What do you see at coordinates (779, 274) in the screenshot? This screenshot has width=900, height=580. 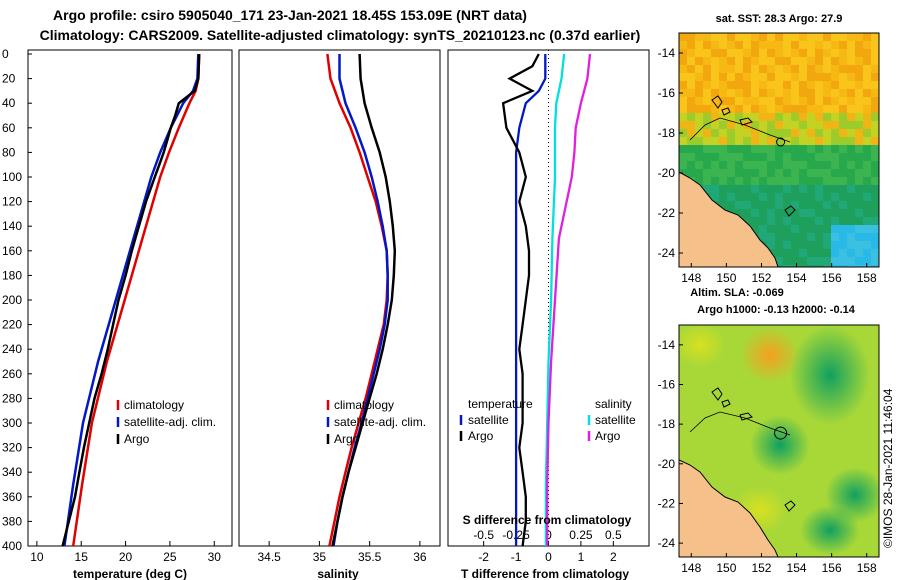 I see `sst-map-x-axis: 148 150 152 154 156 158` at bounding box center [779, 274].